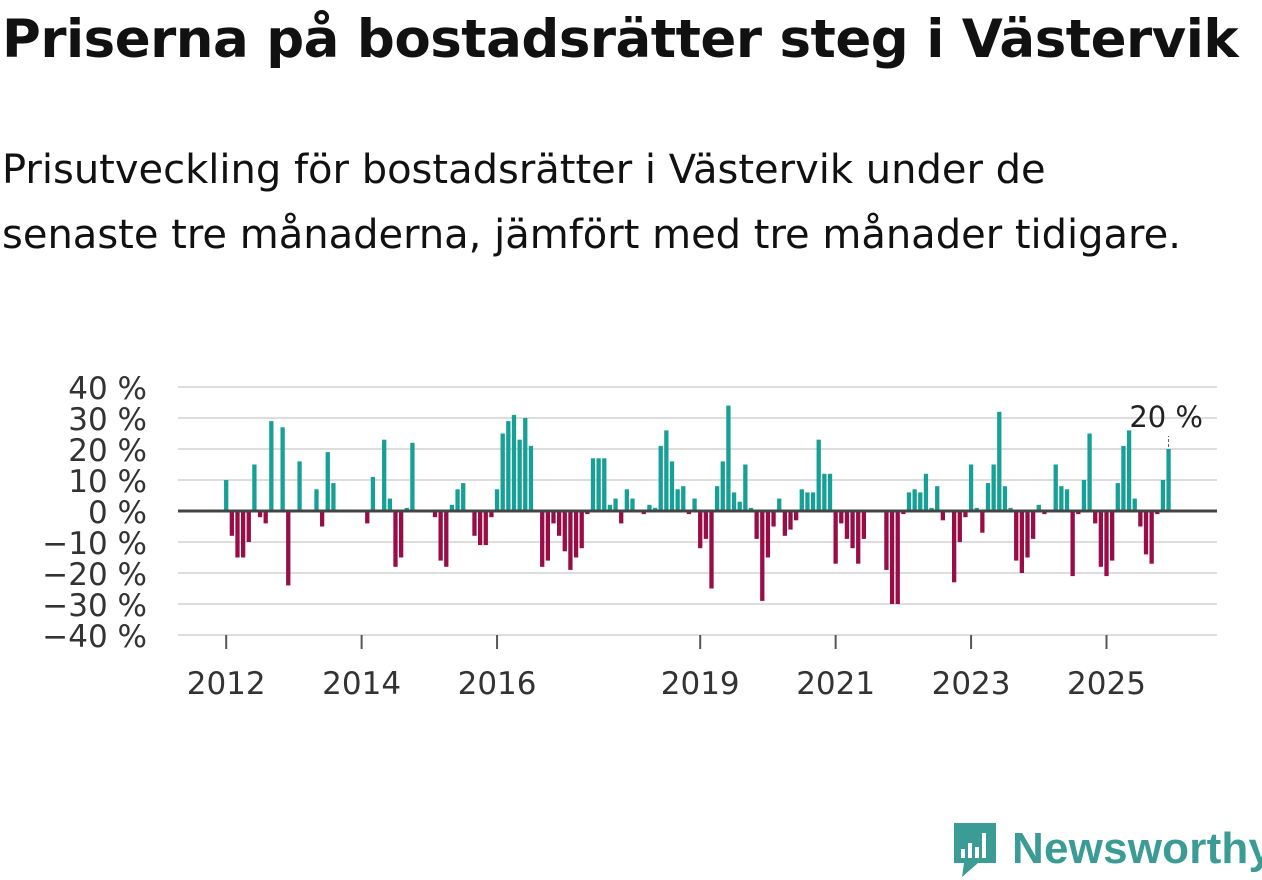 The width and height of the screenshot is (1262, 880). What do you see at coordinates (1137, 848) in the screenshot?
I see `brand-name: Newsworthy` at bounding box center [1137, 848].